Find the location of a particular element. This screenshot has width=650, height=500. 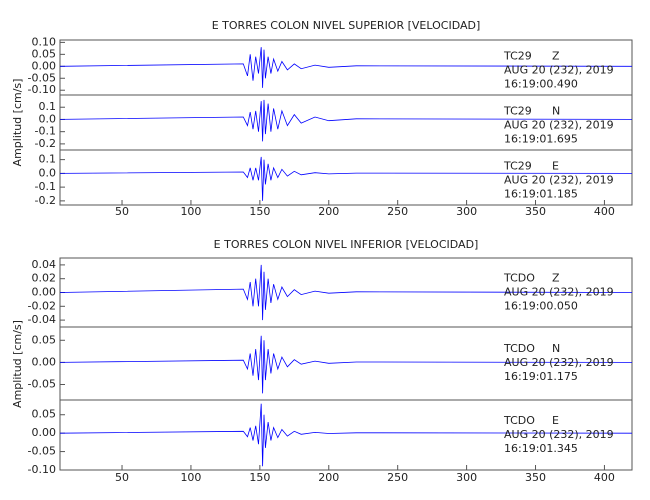

time-label: 16:19:00.490 is located at coordinates (541, 84).